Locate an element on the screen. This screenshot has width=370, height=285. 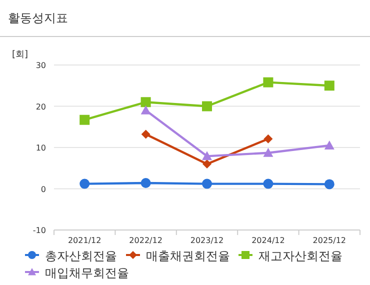
legend-item: 매출채권회전율 is located at coordinates (178, 256).